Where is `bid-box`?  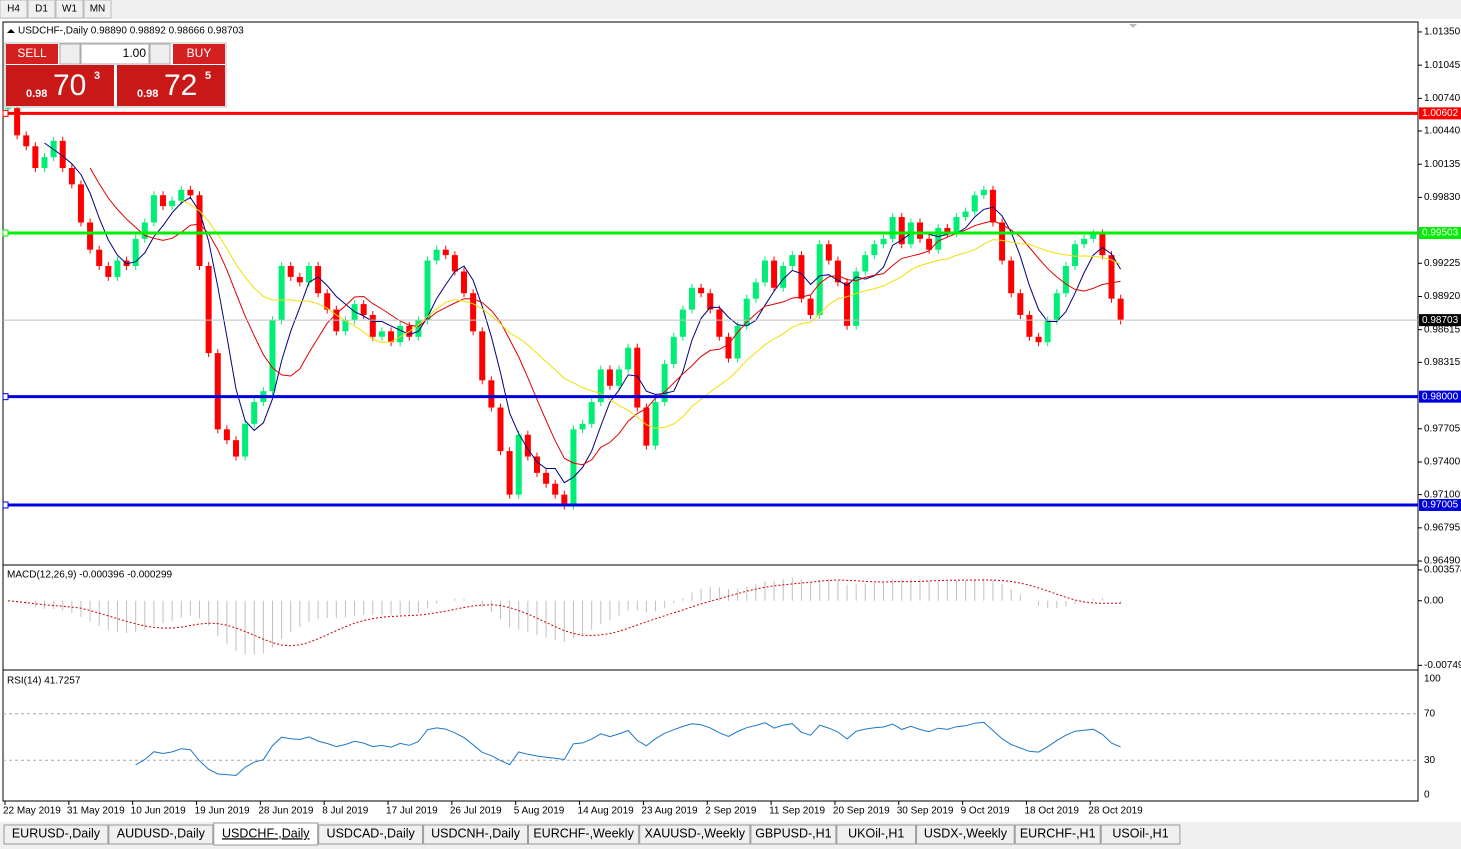 bid-box is located at coordinates (60, 85).